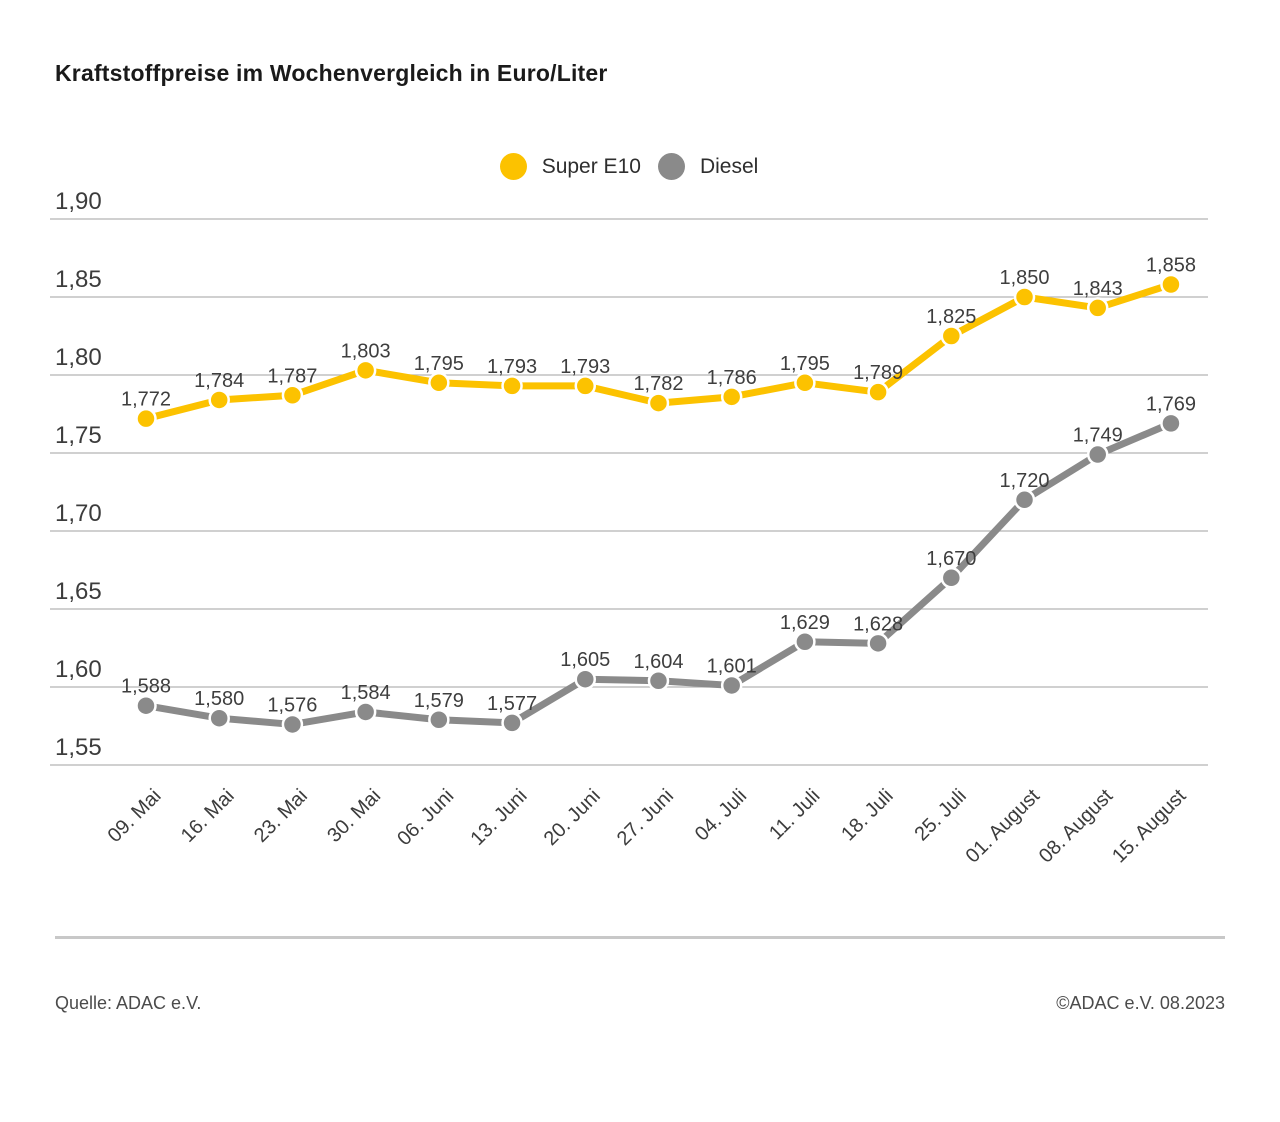 The width and height of the screenshot is (1280, 1122). Describe the element at coordinates (1024, 481) in the screenshot. I see `data-label-diesel: 1,720` at that location.